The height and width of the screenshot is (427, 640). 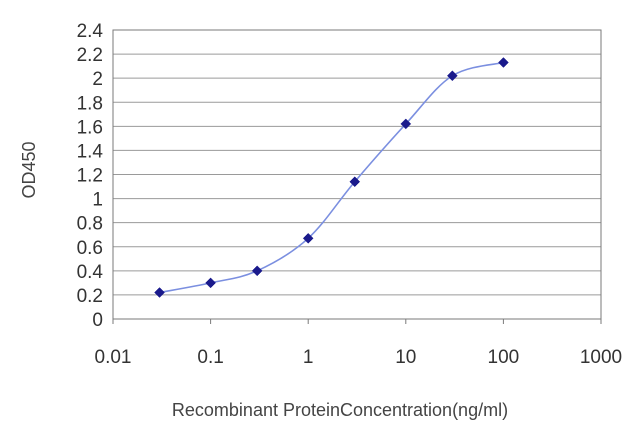 I want to click on y-tick-label: 1.6, so click(x=90, y=127).